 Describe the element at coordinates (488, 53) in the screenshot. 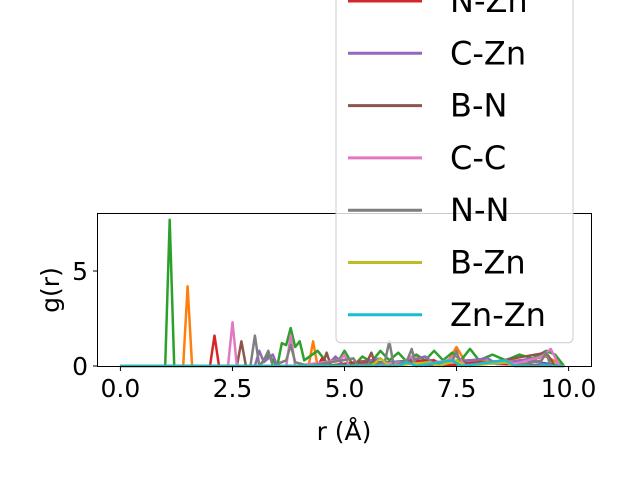

I see `legend-label: C-Zn` at that location.